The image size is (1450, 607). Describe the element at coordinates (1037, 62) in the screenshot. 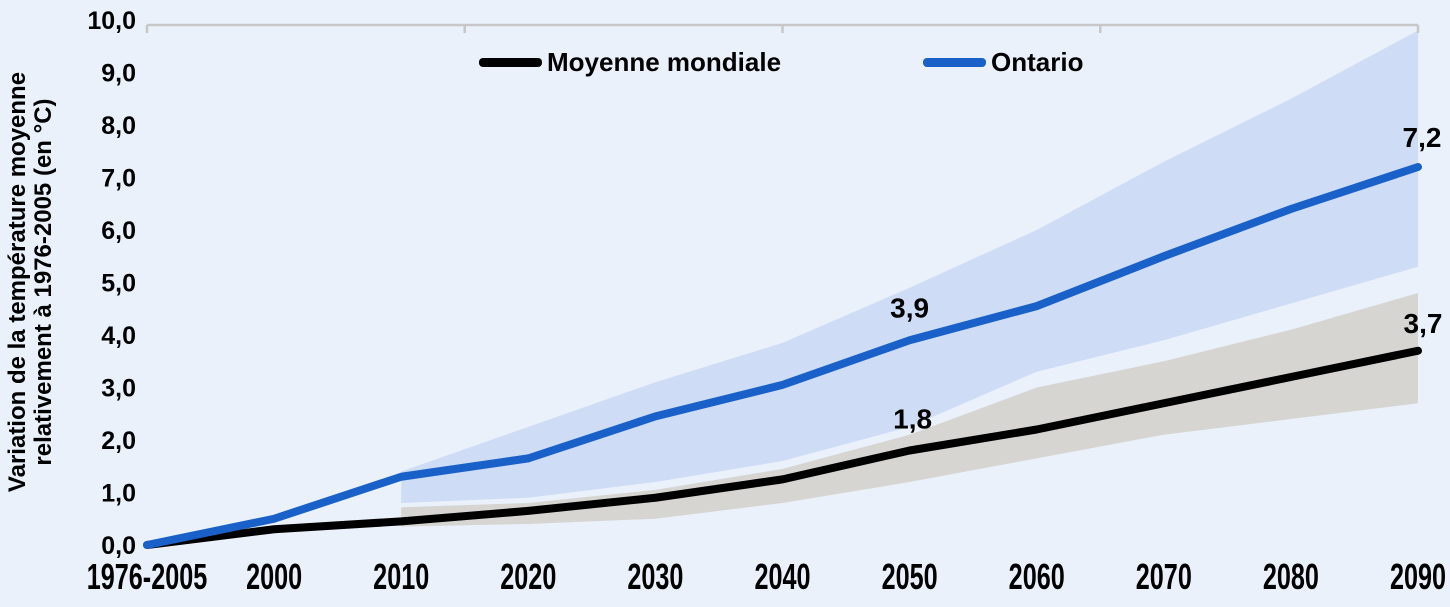

I see `legend-label-ontario: Ontario` at that location.